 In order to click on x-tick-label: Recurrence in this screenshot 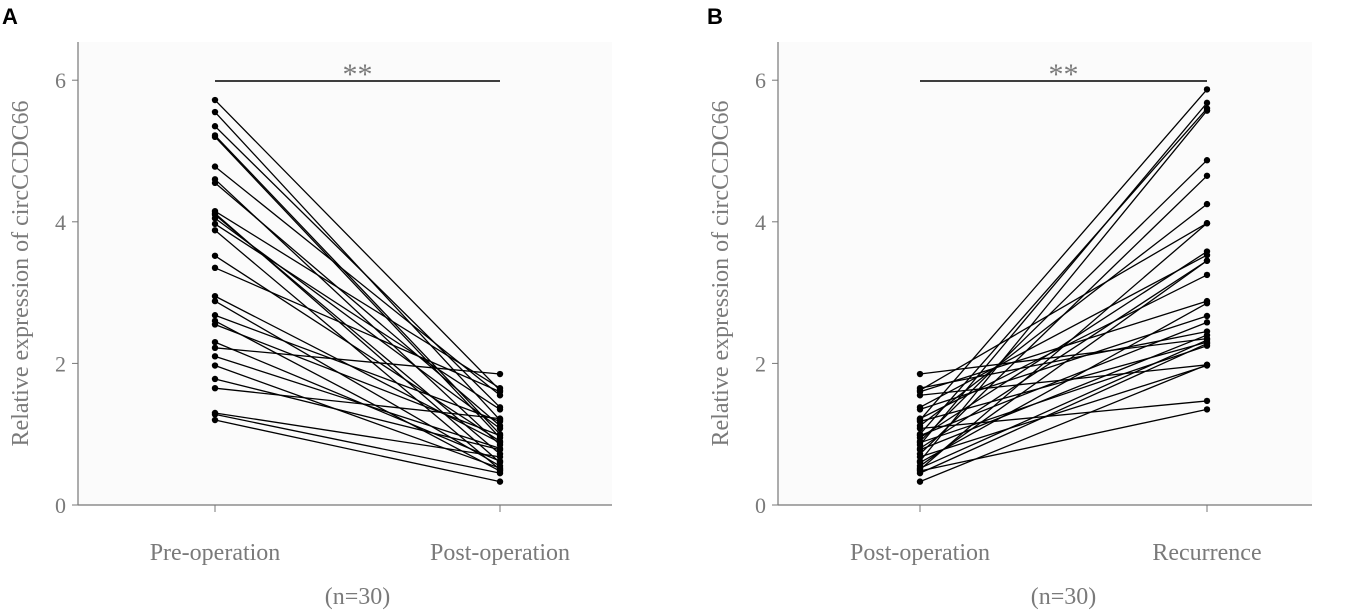, I will do `click(1206, 553)`.